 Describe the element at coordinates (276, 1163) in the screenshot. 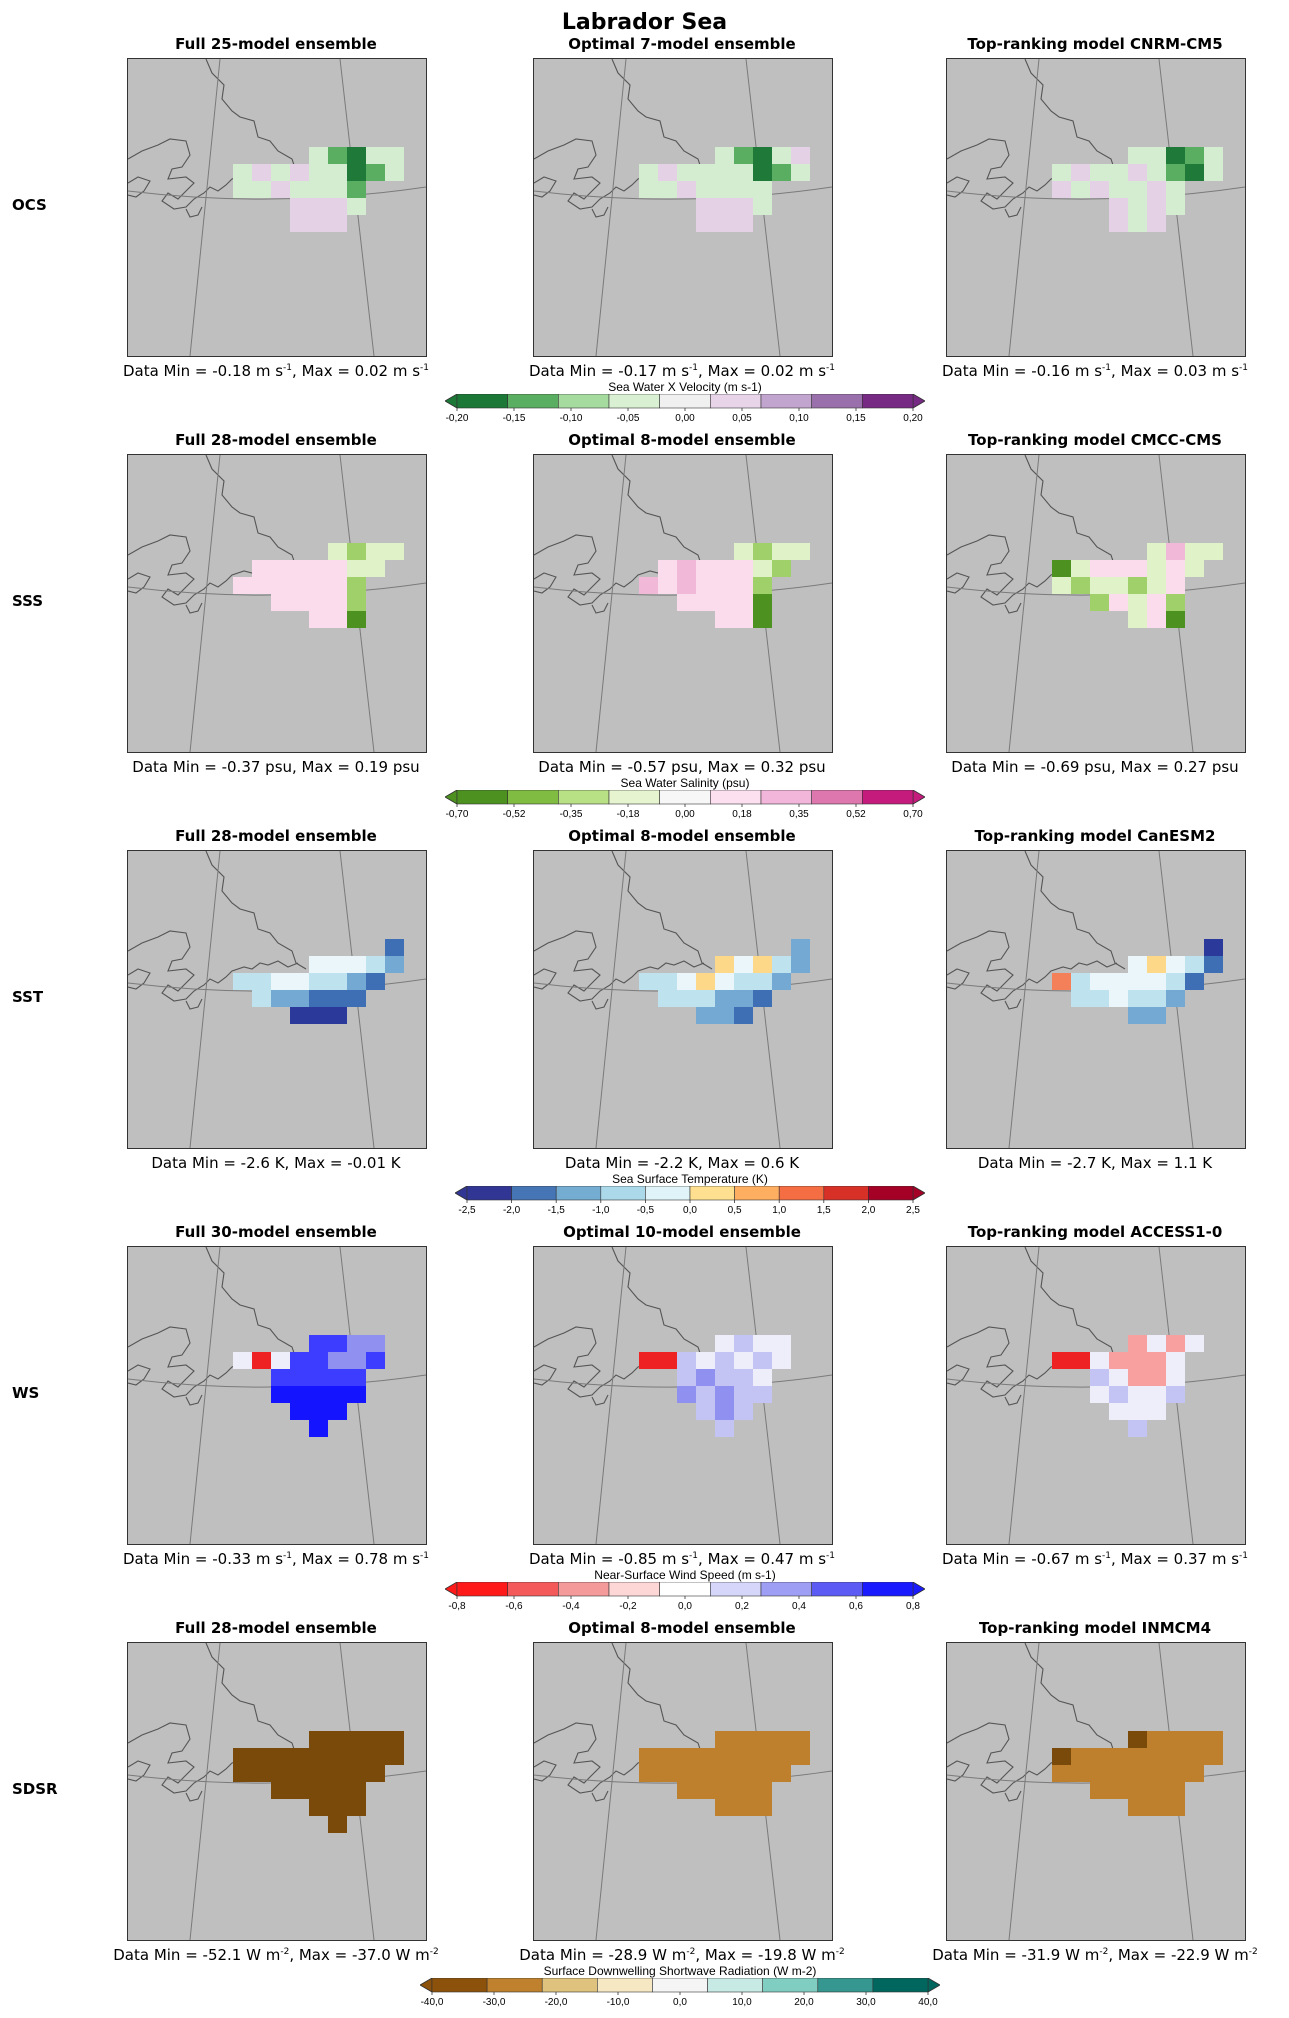

I see `data-range-label: Data Min = -2.6 K, Max = -0.01 K` at that location.